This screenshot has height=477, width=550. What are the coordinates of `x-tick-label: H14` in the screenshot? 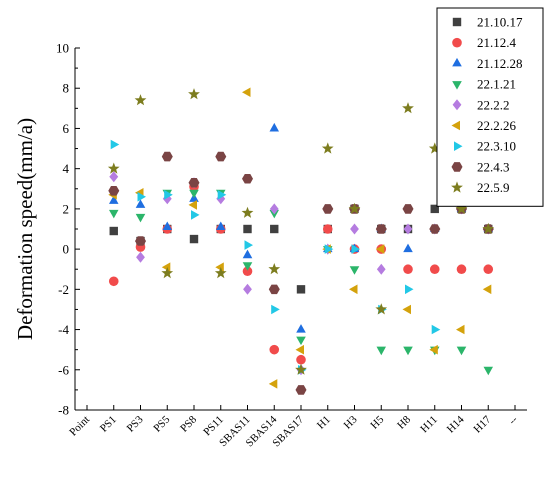 It's located at (456, 424).